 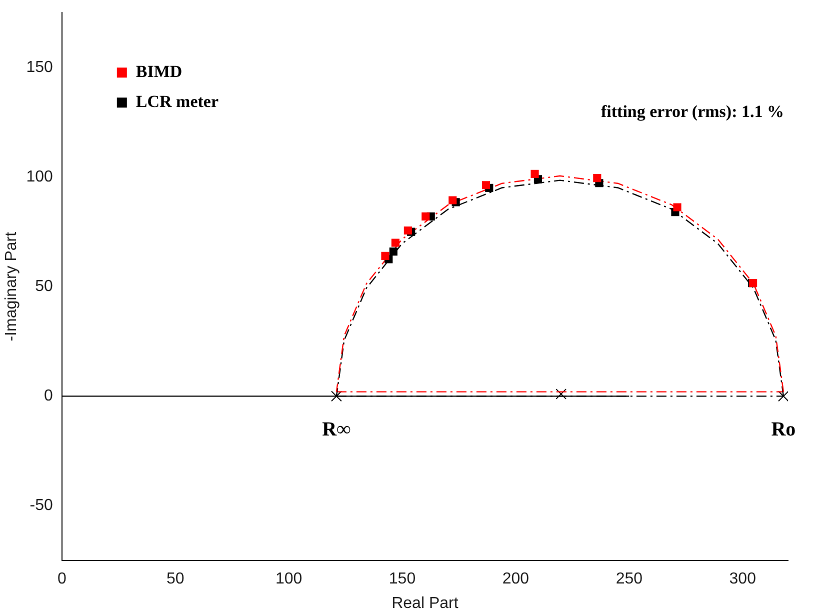 I want to click on y-tick-label: 150, so click(x=39, y=67).